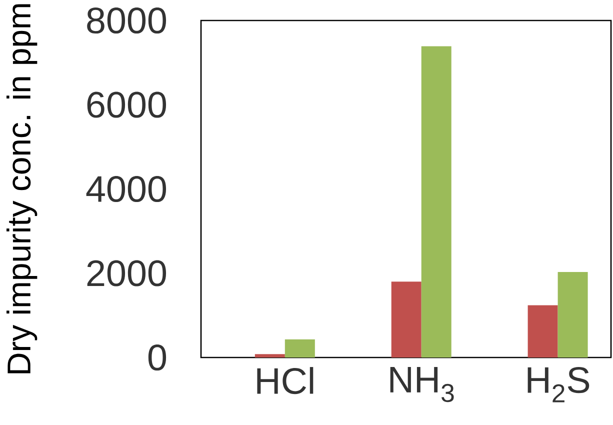 This screenshot has width=613, height=425. I want to click on y-tick-label: 4000, so click(126, 189).